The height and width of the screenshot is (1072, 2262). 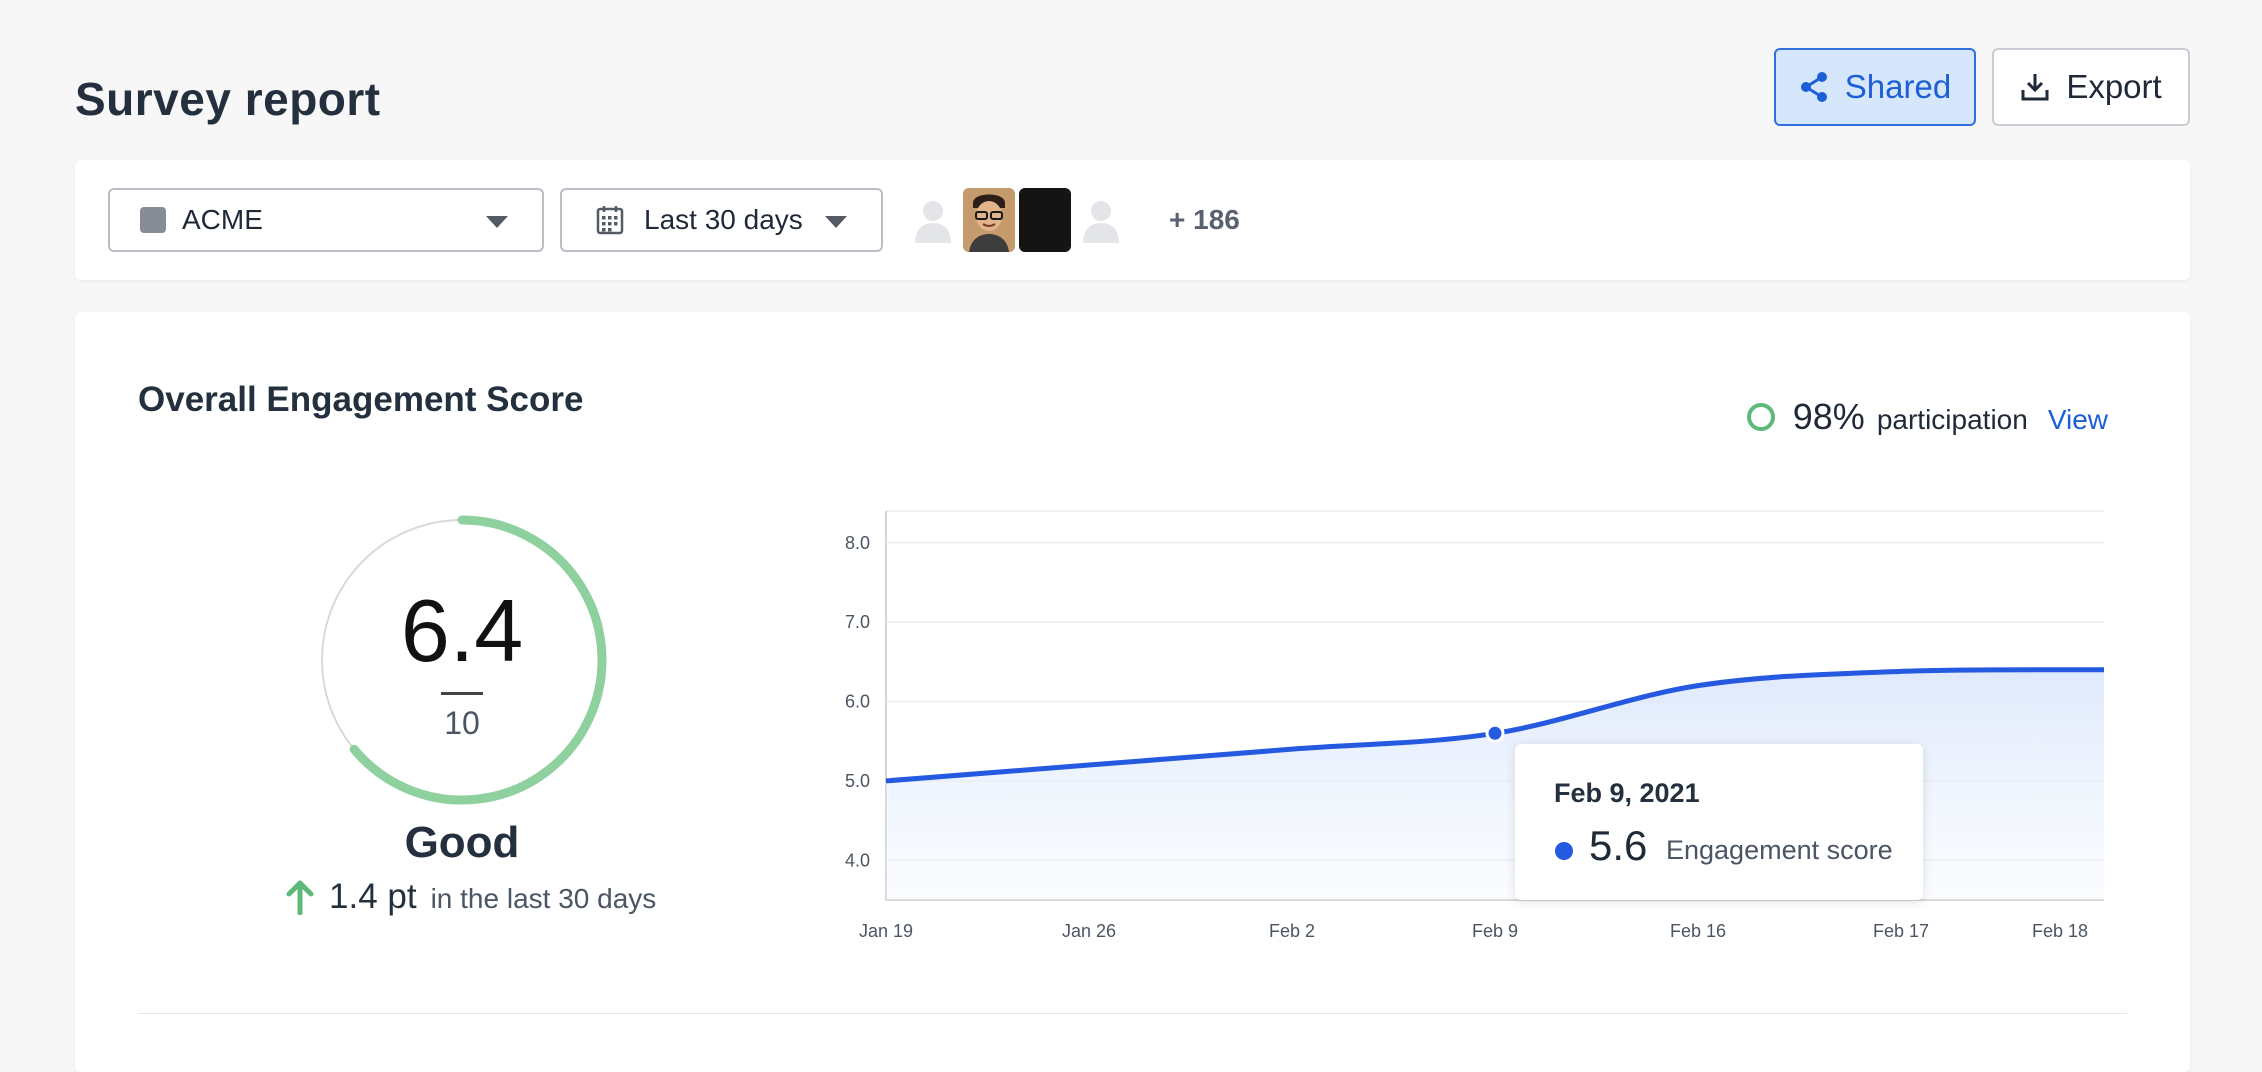 What do you see at coordinates (2114, 86) in the screenshot?
I see `export-label: Export` at bounding box center [2114, 86].